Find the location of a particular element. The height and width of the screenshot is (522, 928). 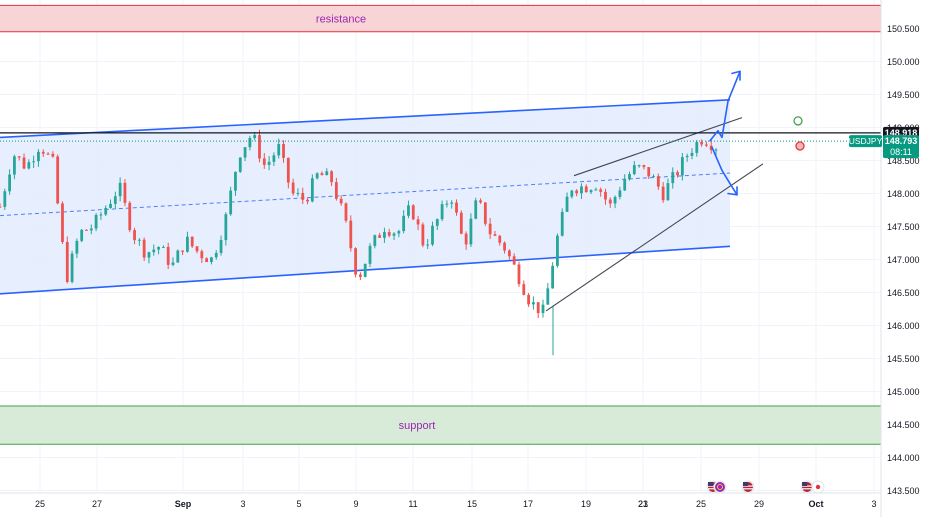

price-axis-label: 143.500 is located at coordinates (903, 491).